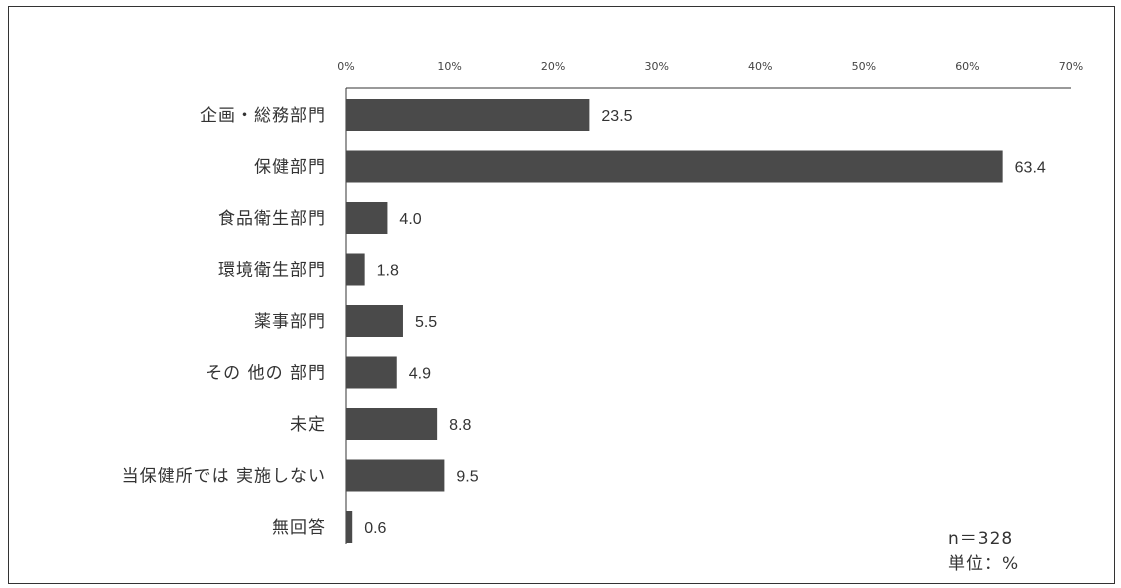 This screenshot has width=1121, height=588. I want to click on category-label: 企画・総務部門, so click(263, 116).